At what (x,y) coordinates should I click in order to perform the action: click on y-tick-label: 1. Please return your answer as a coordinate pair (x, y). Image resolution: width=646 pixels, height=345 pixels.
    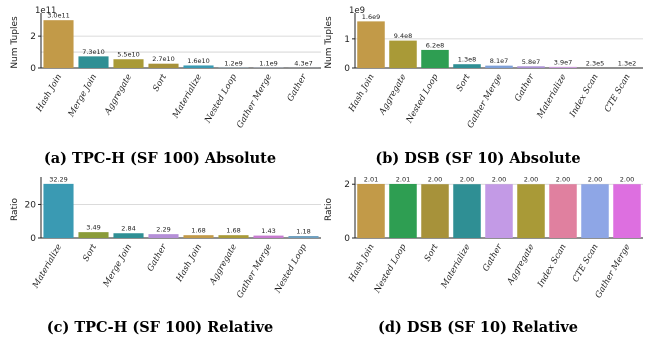
    Looking at the image, I should click on (347, 40).